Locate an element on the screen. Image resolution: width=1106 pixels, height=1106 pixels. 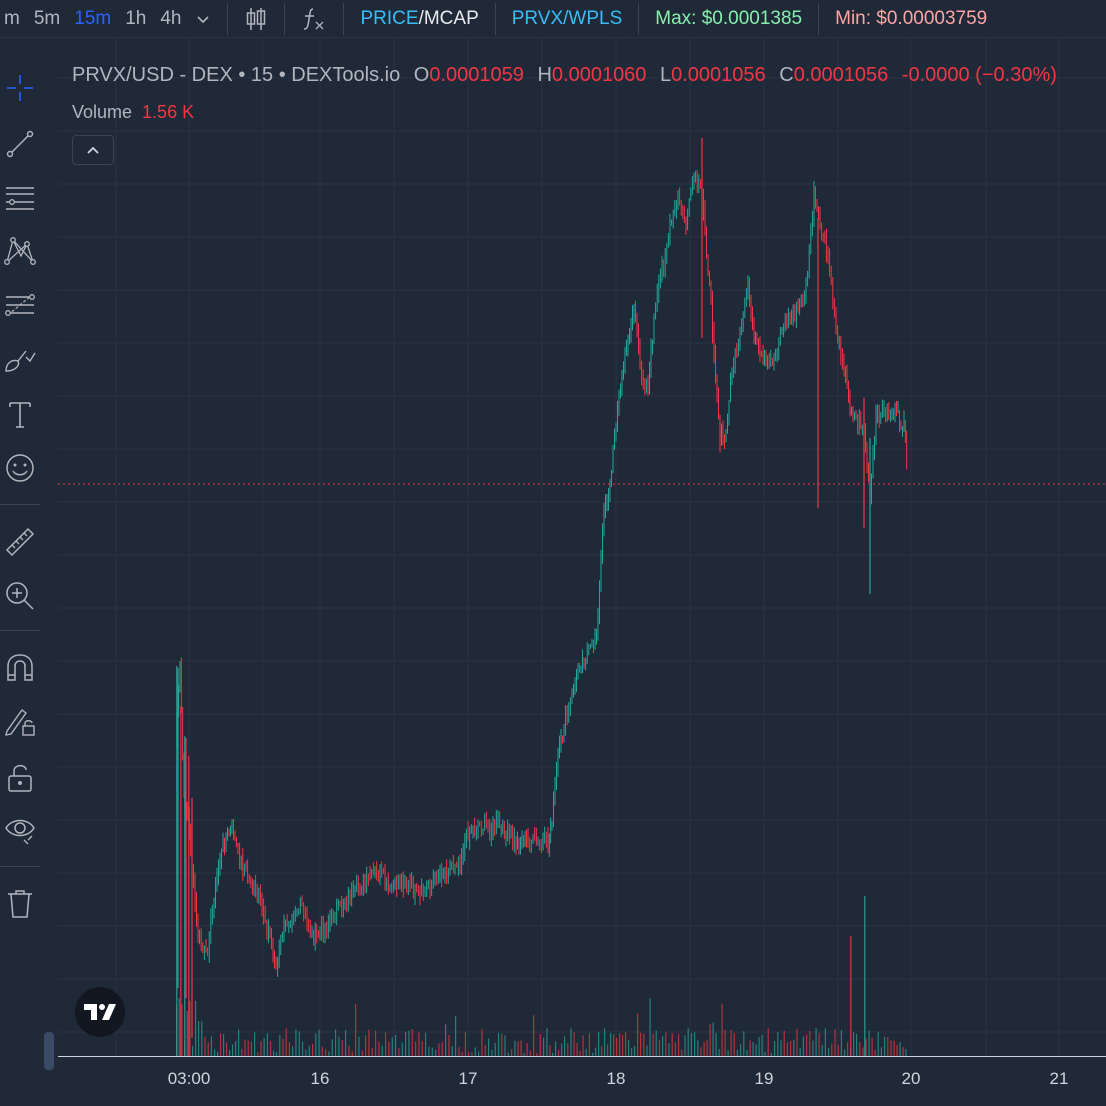
emoji-icon is located at coordinates (20, 468).